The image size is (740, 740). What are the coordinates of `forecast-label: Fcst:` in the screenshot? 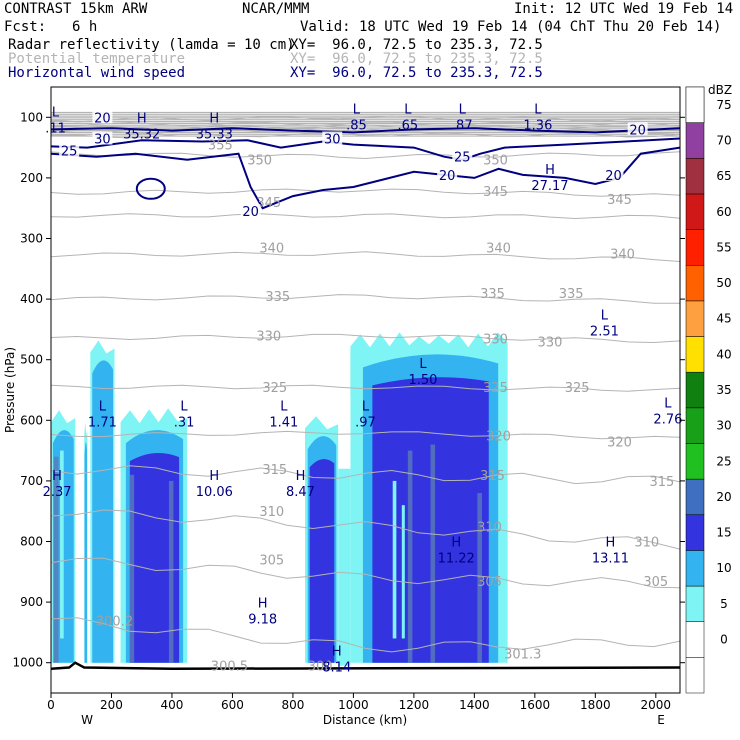 It's located at (25, 27).